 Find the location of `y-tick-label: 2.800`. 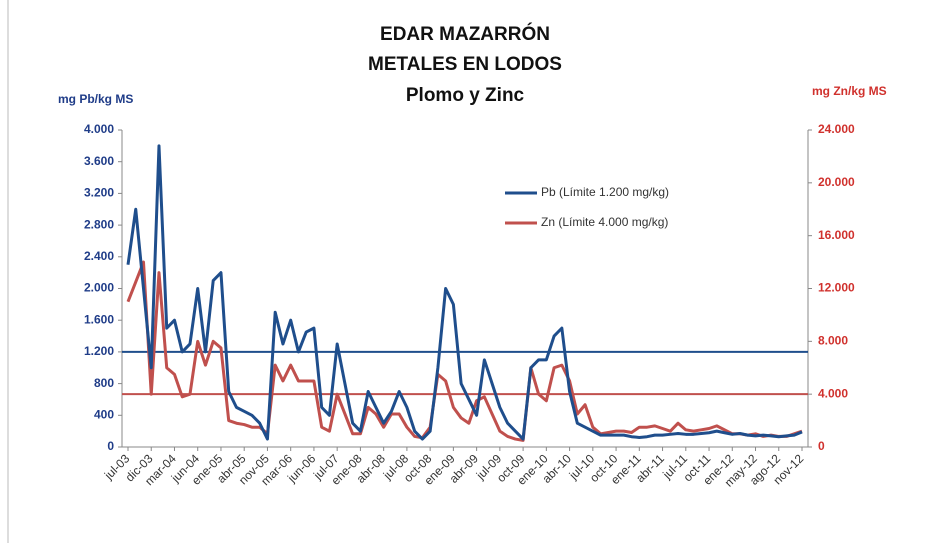

y-tick-label: 2.800 is located at coordinates (99, 224).